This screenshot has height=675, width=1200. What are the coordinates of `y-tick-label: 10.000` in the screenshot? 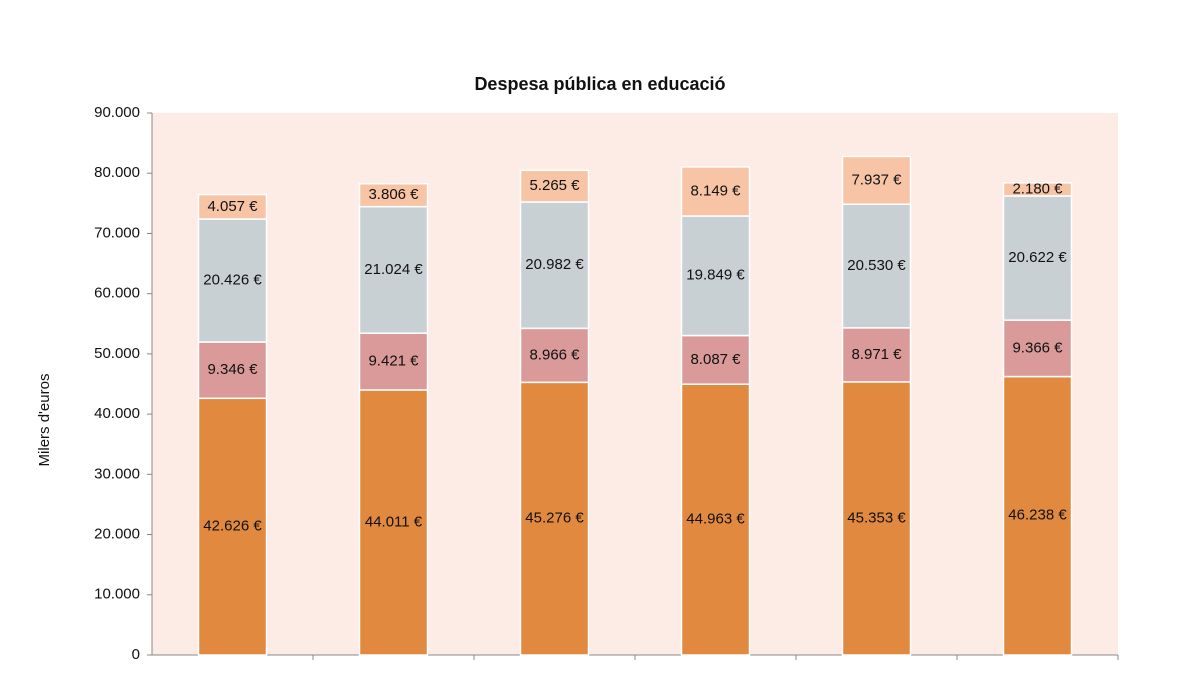 It's located at (117, 594).